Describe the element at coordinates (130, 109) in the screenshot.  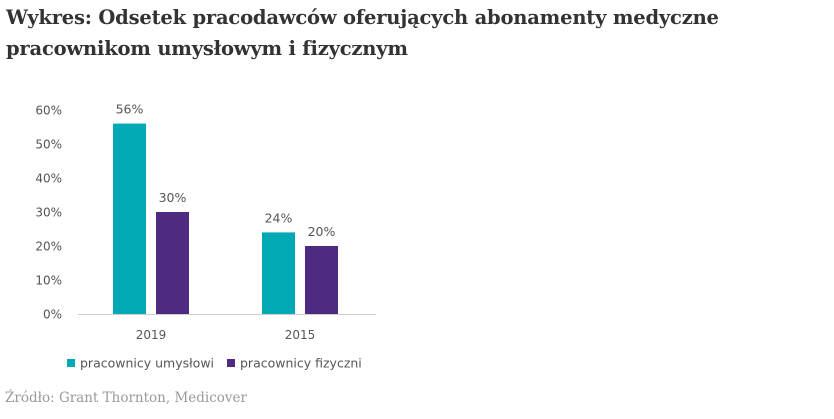
I see `bar-value-label: 56%` at that location.